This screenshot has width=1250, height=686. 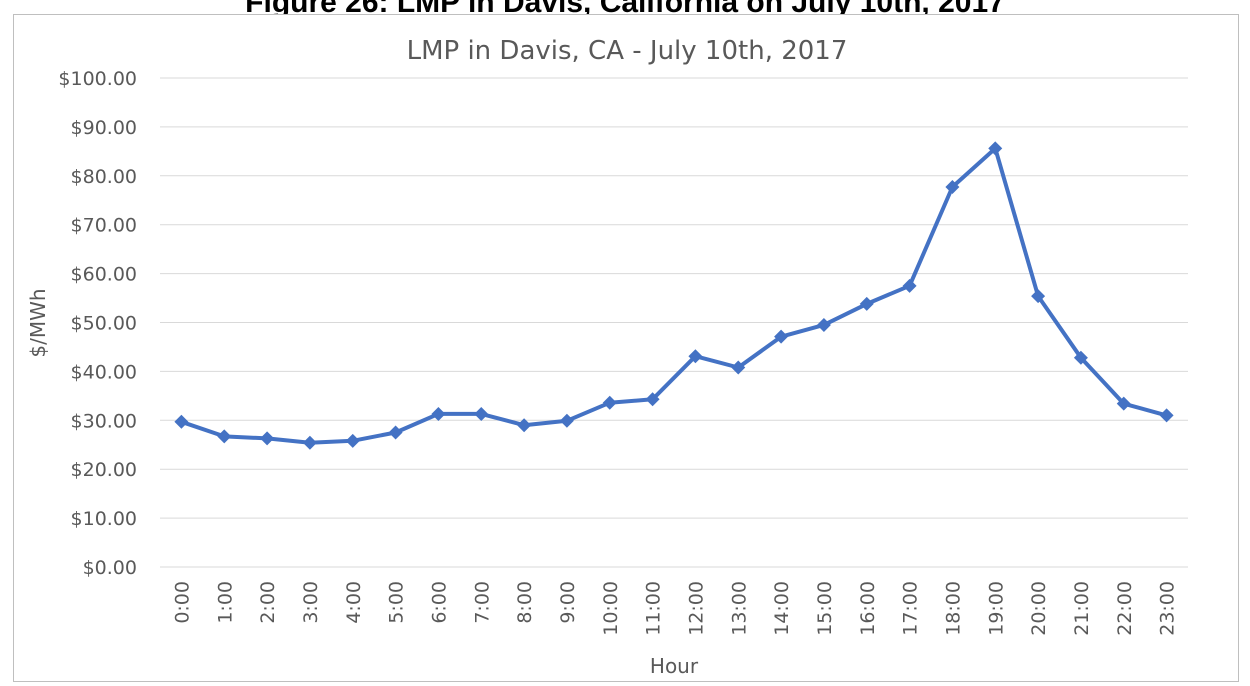 I want to click on y-tick-label: $20.00, so click(x=104, y=470).